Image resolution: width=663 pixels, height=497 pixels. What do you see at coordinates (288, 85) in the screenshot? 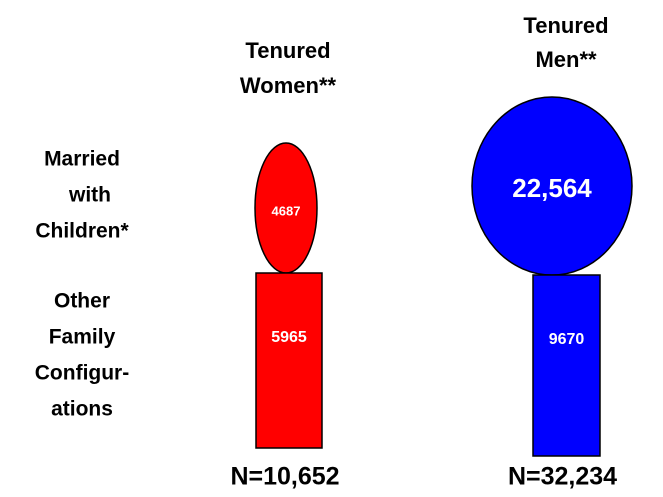
I see `series-name: Women**` at bounding box center [288, 85].